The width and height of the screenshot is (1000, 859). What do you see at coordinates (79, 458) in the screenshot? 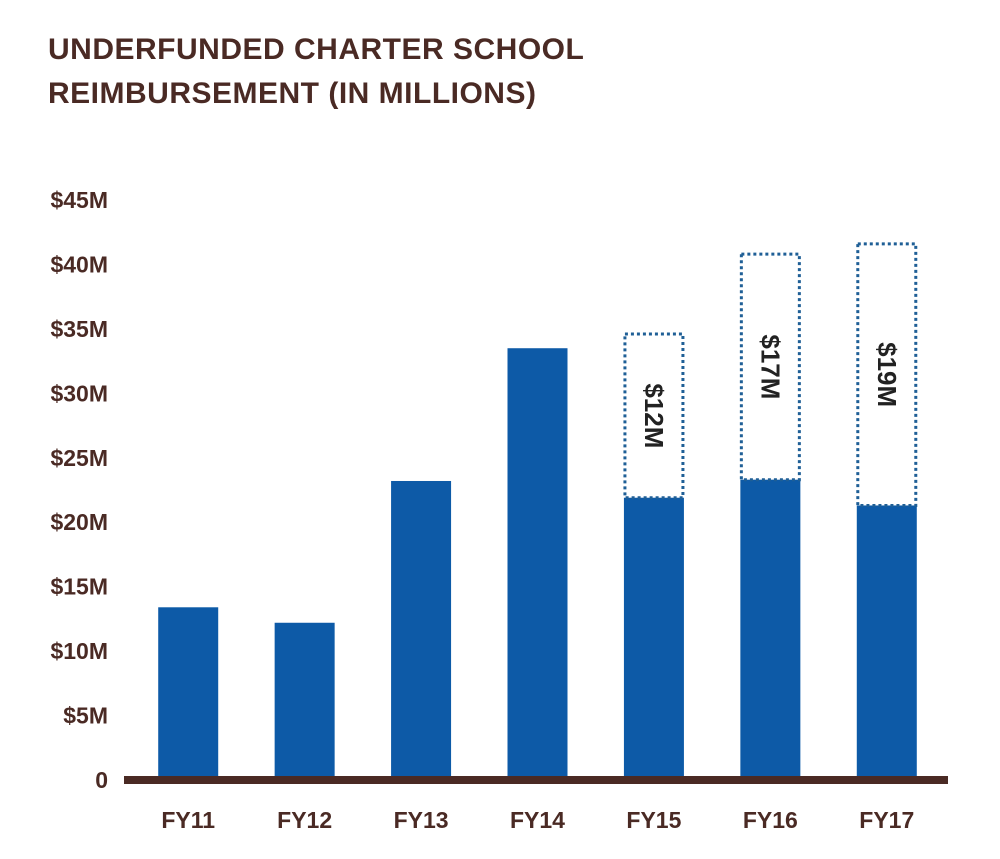
I see `y-tick-label: $25M` at bounding box center [79, 458].